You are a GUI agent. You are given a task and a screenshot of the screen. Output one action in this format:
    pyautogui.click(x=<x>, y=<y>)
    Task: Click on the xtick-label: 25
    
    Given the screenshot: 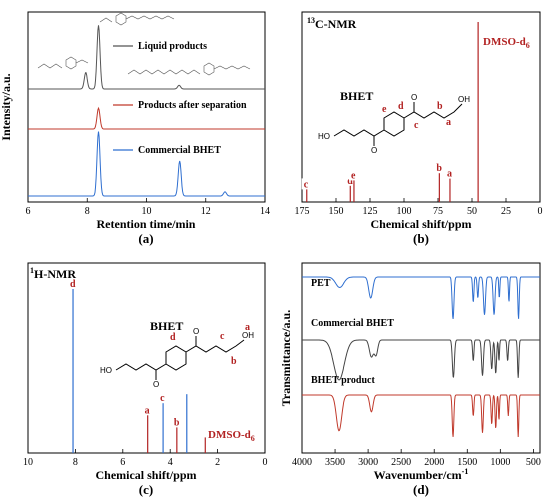 What is the action you would take?
    pyautogui.click(x=506, y=211)
    